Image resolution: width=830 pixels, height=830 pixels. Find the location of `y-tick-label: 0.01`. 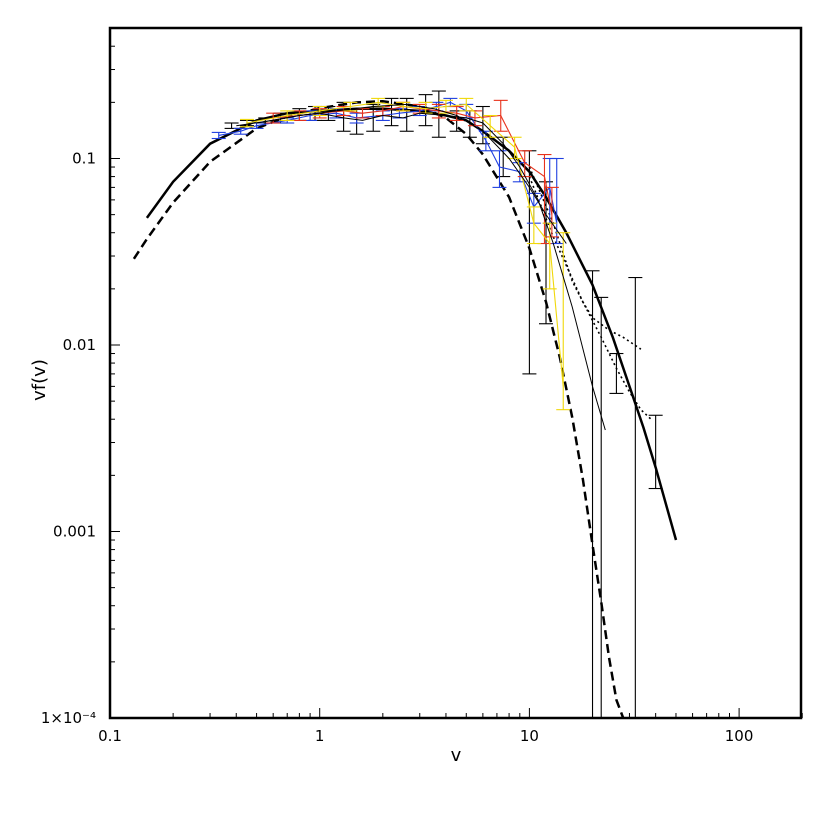

y-tick-label: 0.01 is located at coordinates (79, 345).